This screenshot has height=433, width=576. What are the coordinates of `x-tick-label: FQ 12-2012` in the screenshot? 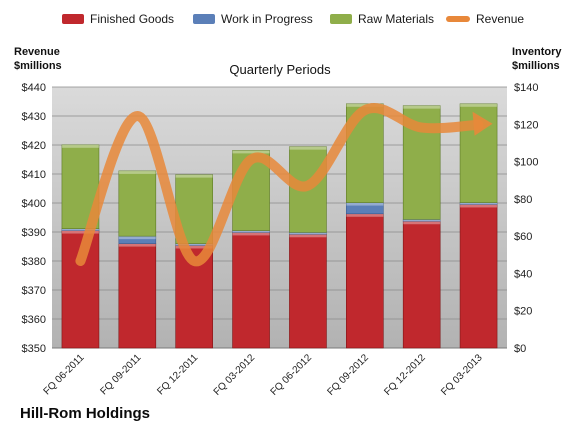 It's located at (405, 375).